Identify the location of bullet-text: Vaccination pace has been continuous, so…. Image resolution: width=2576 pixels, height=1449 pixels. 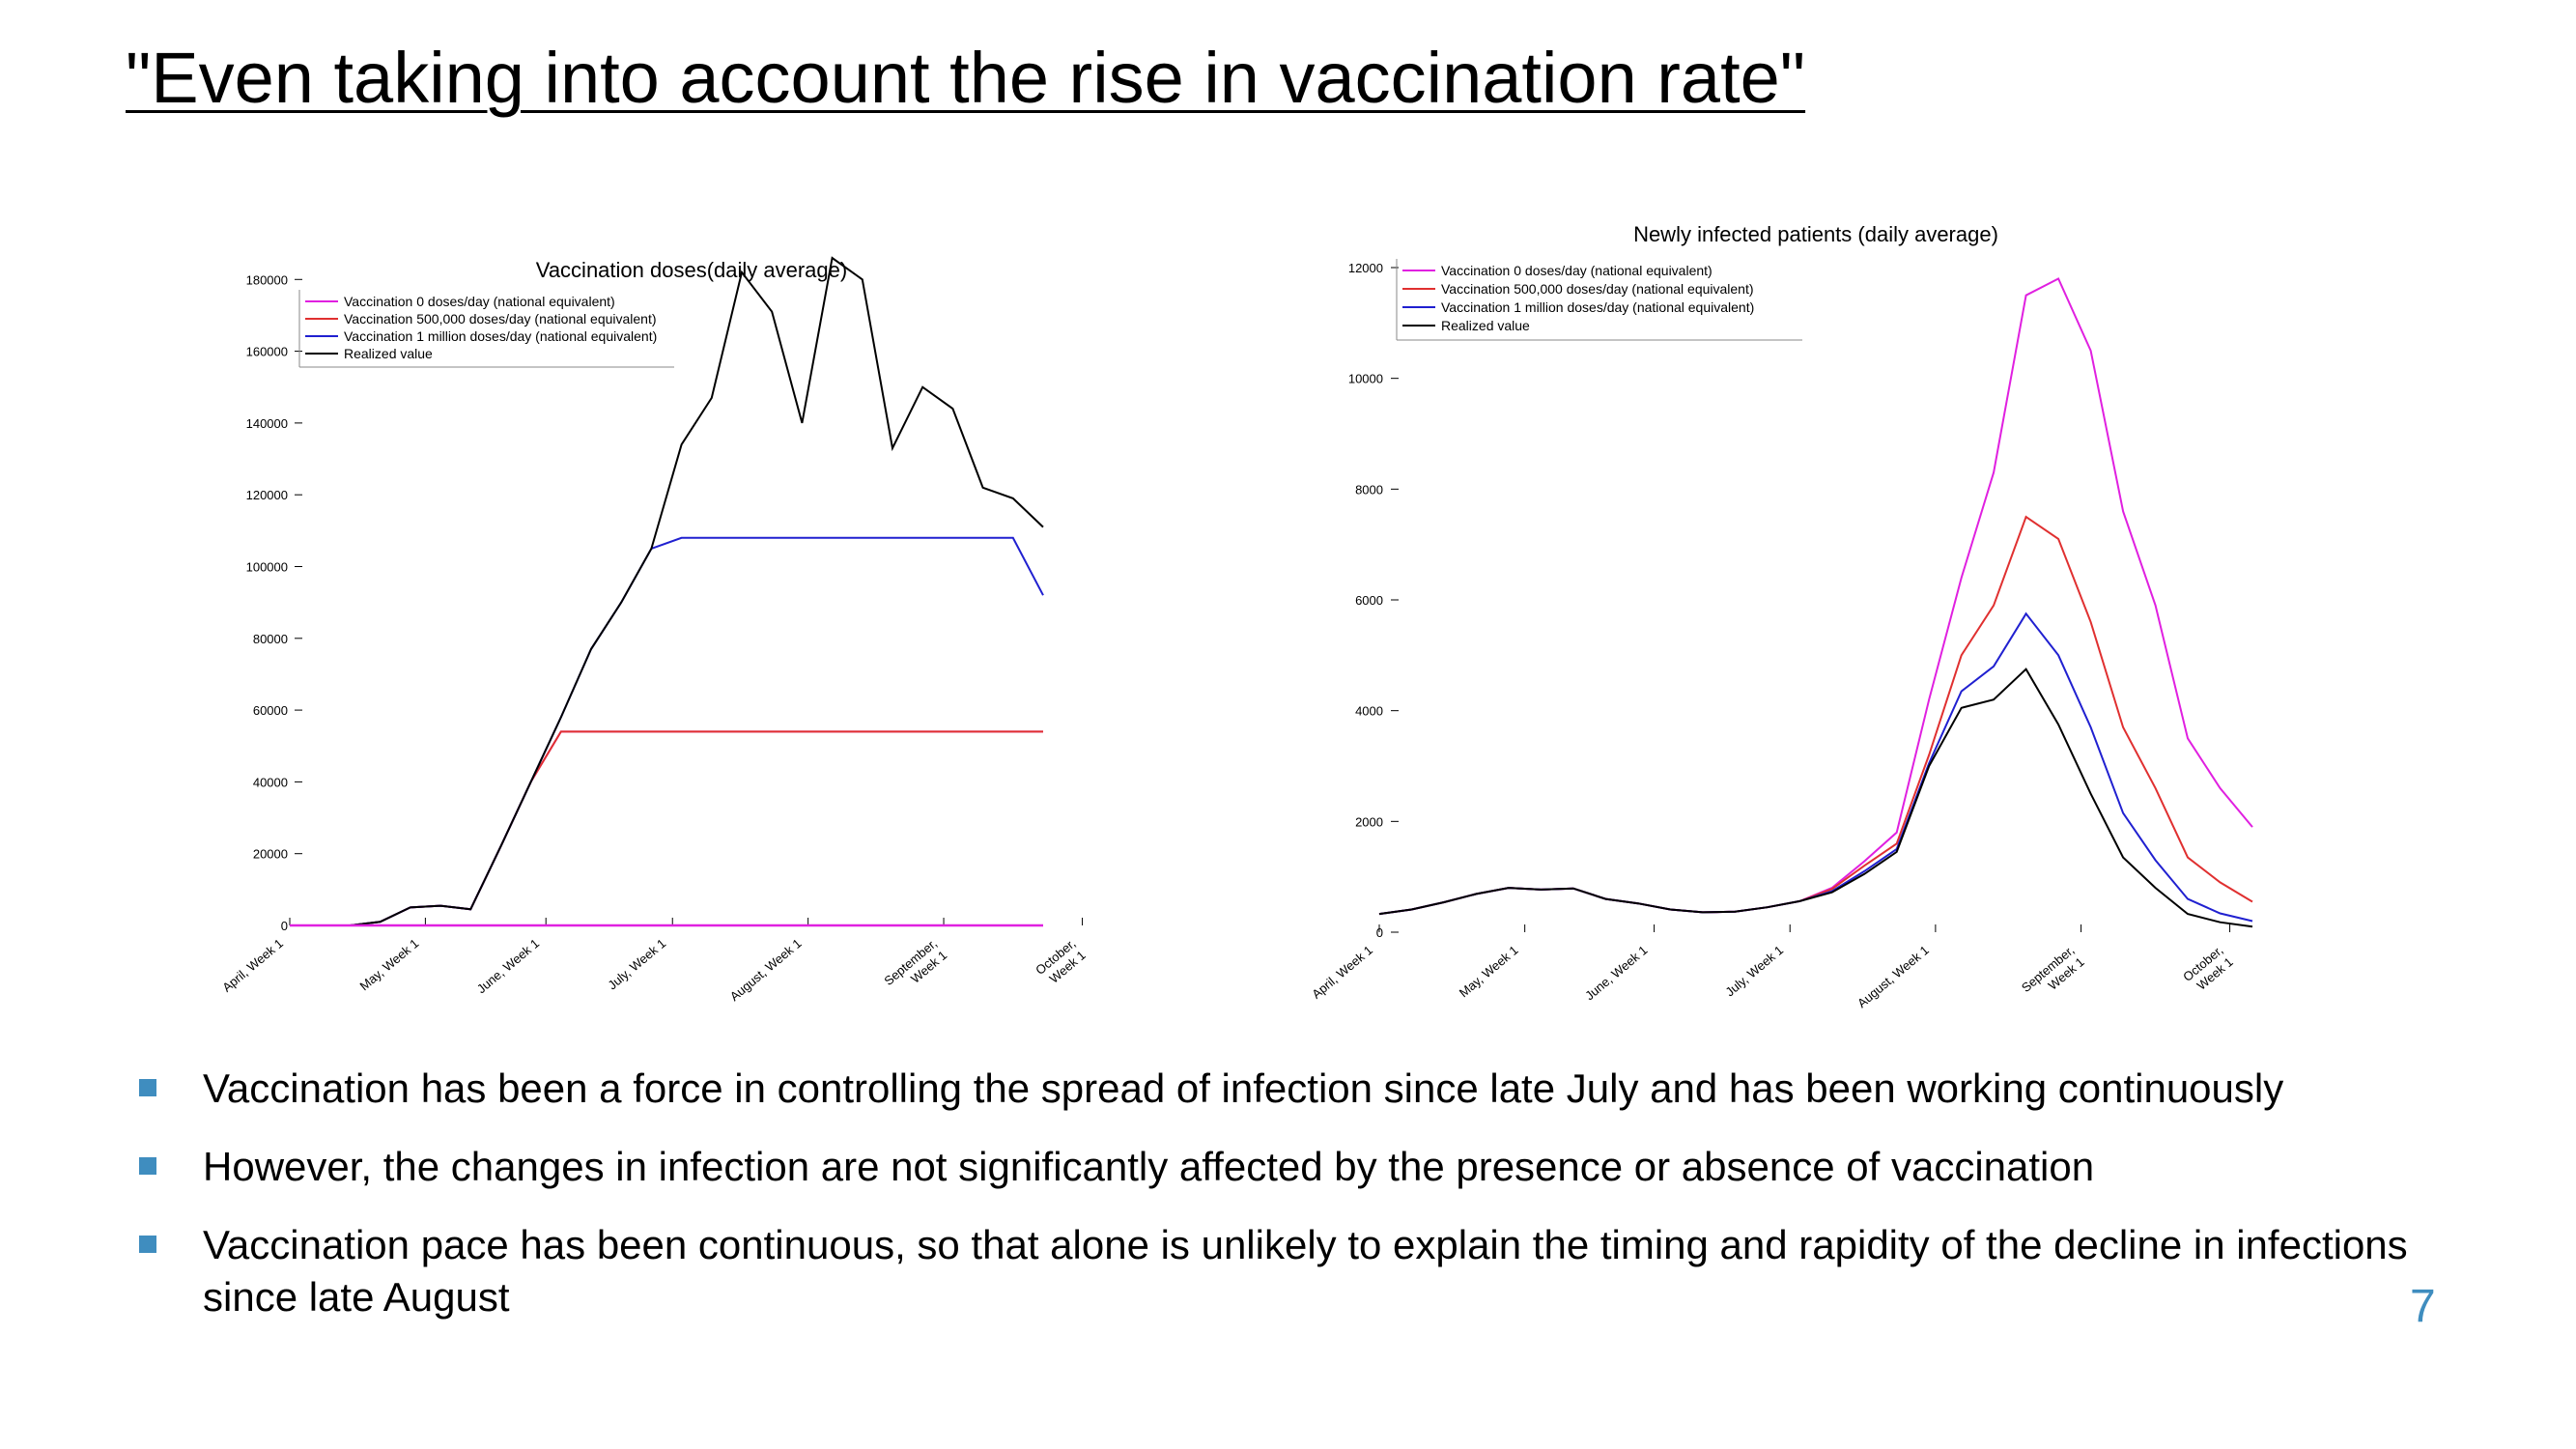
(1305, 1271).